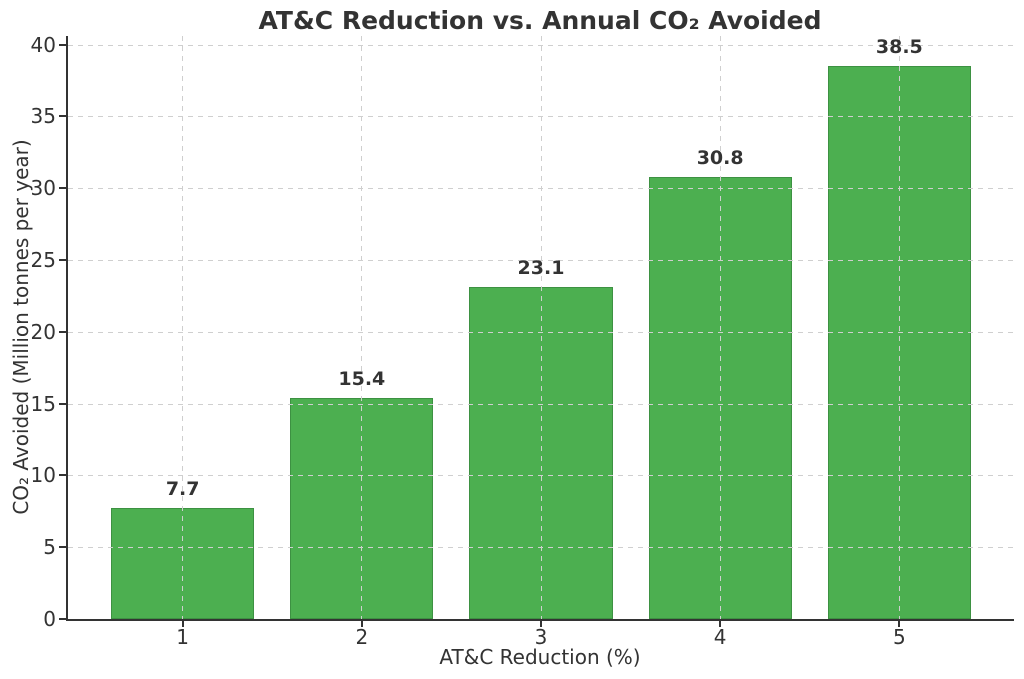 This screenshot has height=679, width=1024. What do you see at coordinates (541, 637) in the screenshot?
I see `x-tick-label: 3` at bounding box center [541, 637].